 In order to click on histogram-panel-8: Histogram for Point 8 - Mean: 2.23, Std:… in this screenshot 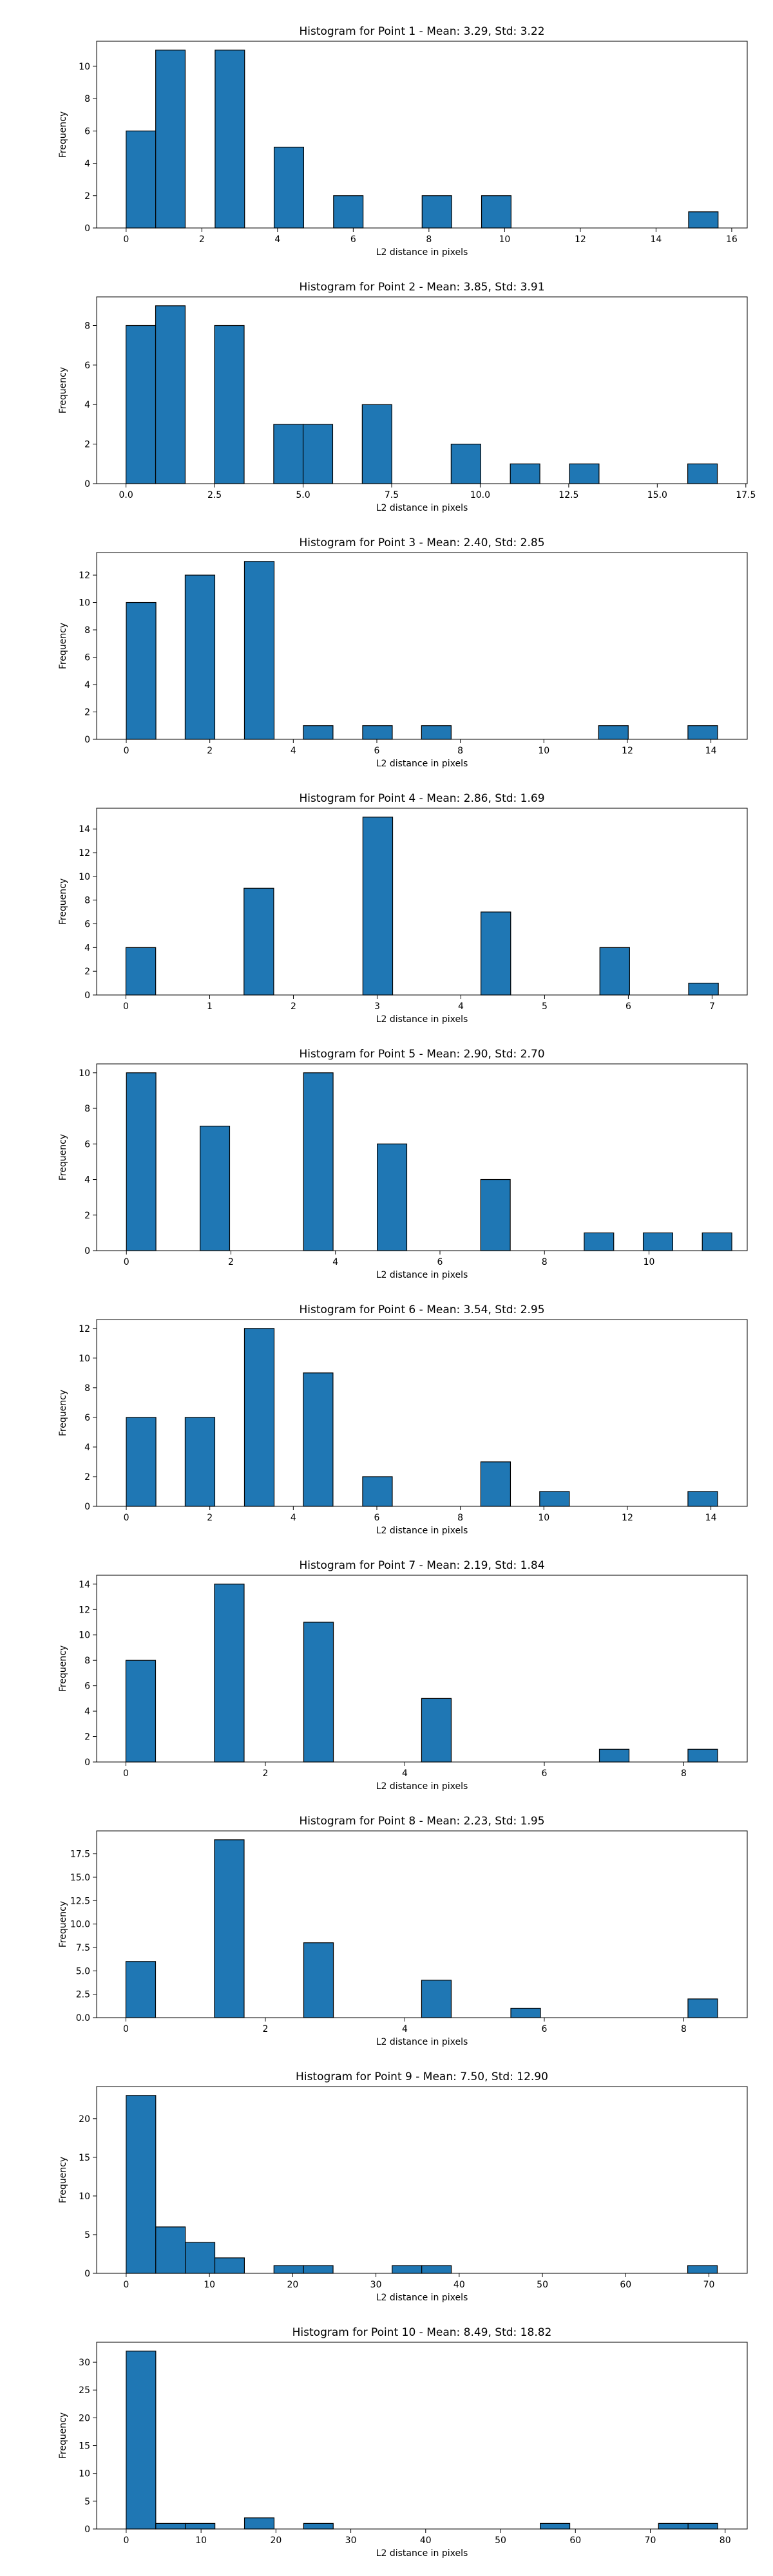, I will do `click(403, 1931)`.